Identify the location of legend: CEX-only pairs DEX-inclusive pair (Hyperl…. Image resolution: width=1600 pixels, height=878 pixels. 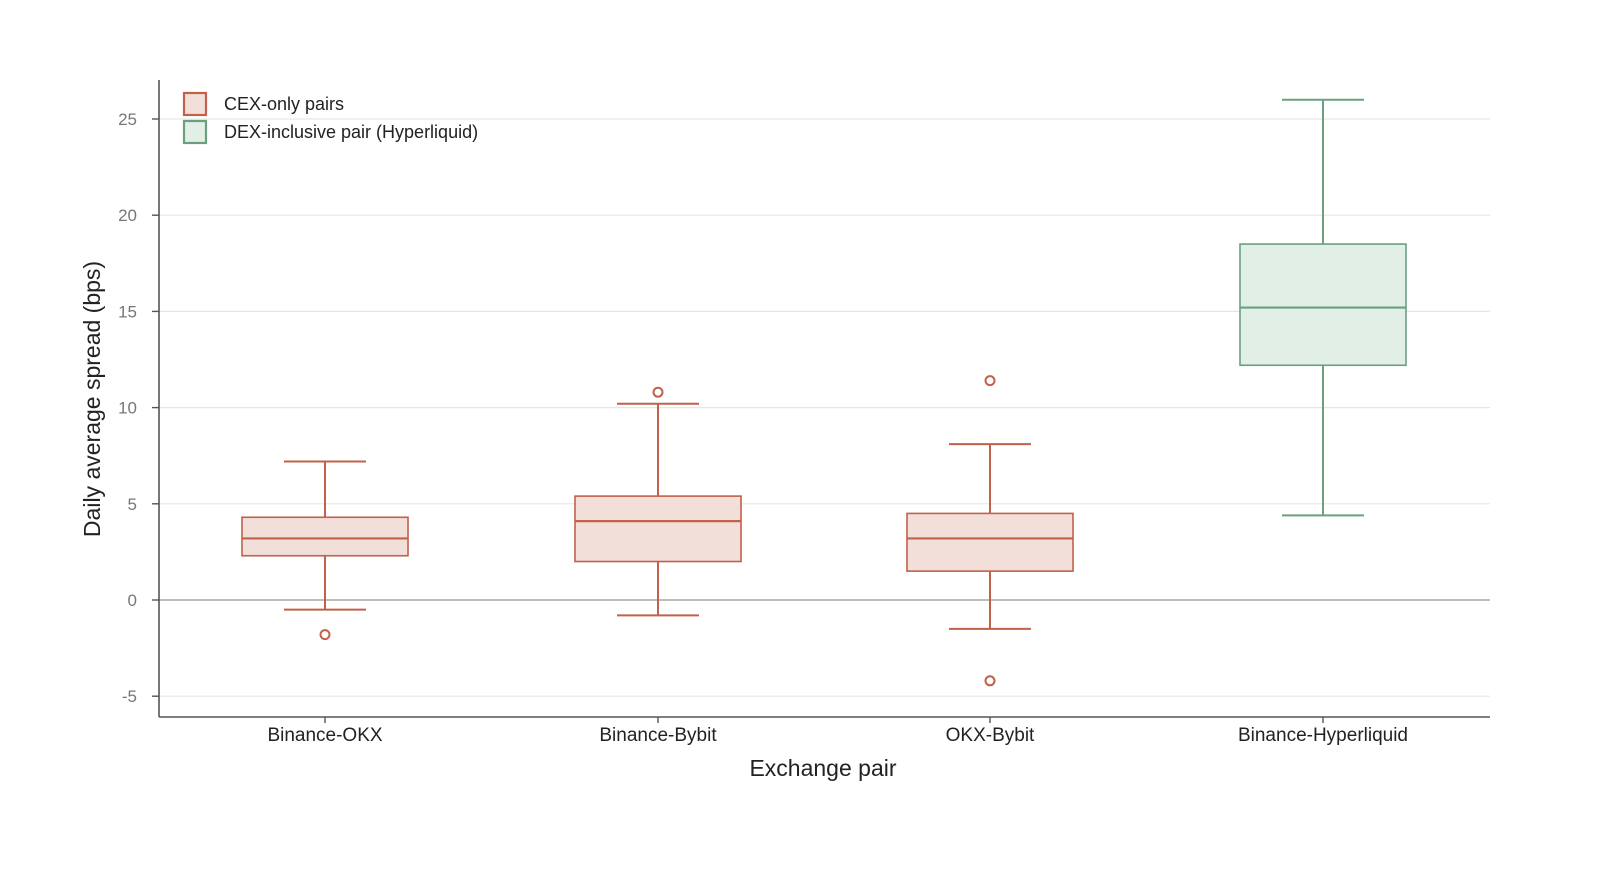
(330, 118).